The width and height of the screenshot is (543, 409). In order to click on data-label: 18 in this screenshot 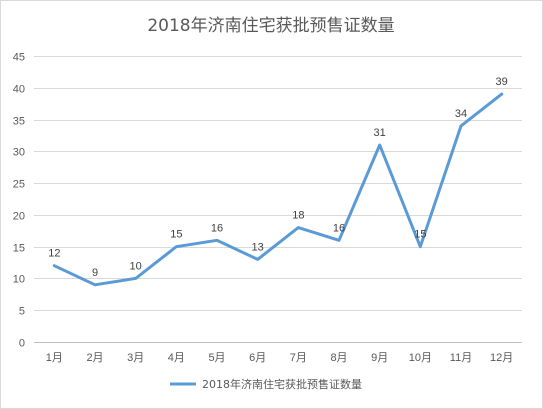, I will do `click(298, 216)`.